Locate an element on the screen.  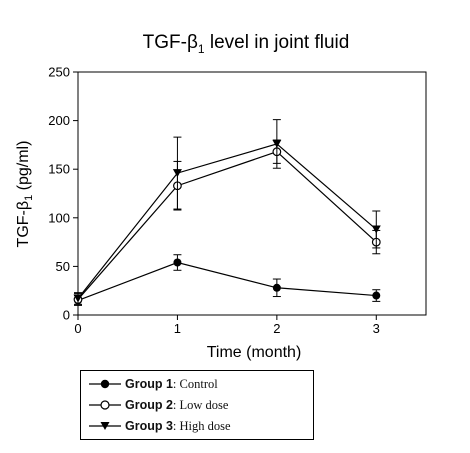
legend-item-group-1: Group 1: Control is located at coordinates (197, 384).